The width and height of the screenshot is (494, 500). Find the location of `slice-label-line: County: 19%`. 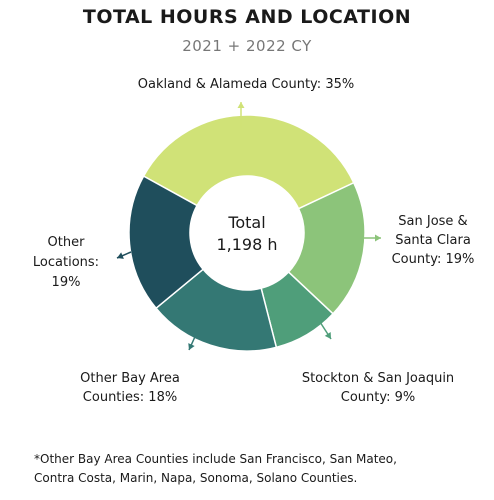

slice-label-line: County: 19% is located at coordinates (433, 259).